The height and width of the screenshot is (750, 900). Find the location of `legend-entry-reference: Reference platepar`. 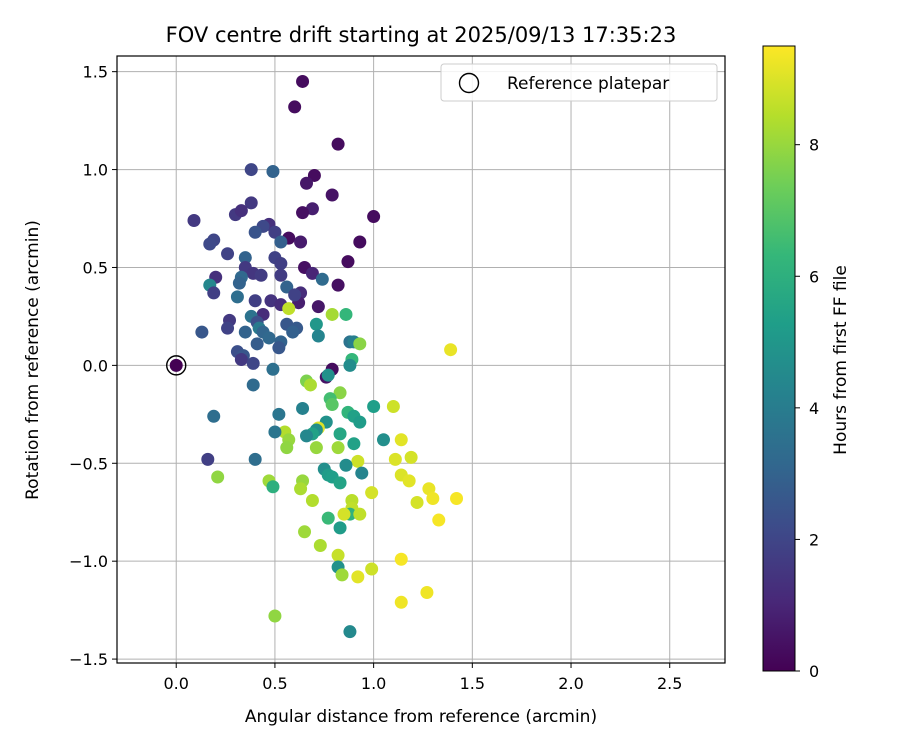

legend-entry-reference: Reference platepar is located at coordinates (588, 84).